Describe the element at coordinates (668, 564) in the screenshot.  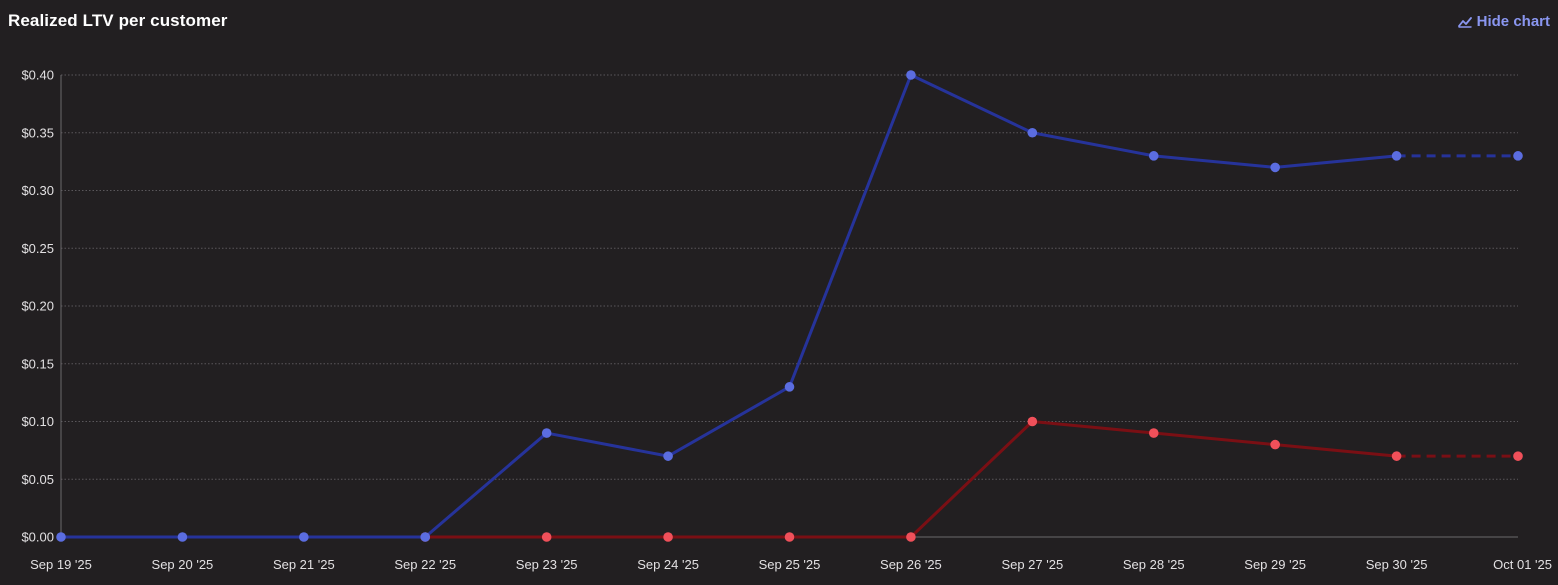
I see `x-tick-label: Sep 24 '25` at that location.